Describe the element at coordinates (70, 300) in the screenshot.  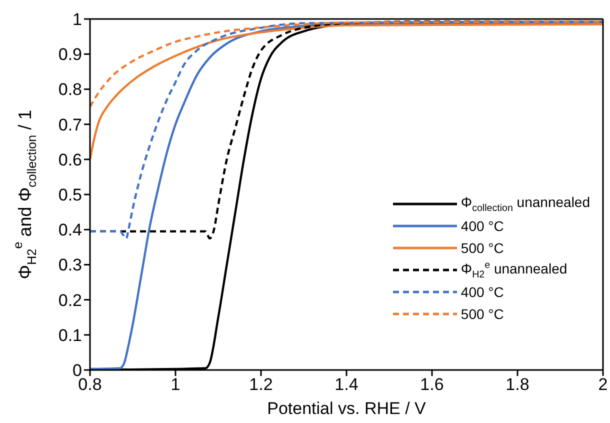
I see `y-tick-label: 0.2` at that location.